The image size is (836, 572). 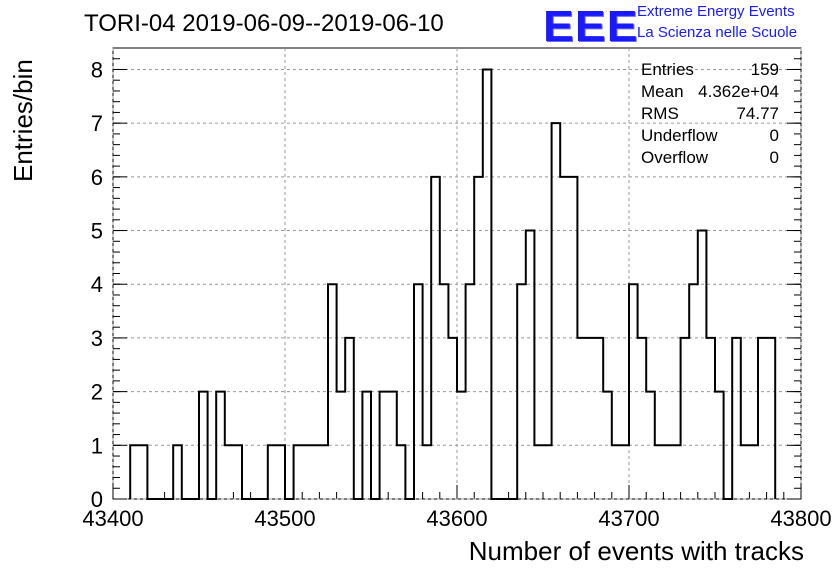 What do you see at coordinates (97, 445) in the screenshot?
I see `y-tick-label: 1` at bounding box center [97, 445].